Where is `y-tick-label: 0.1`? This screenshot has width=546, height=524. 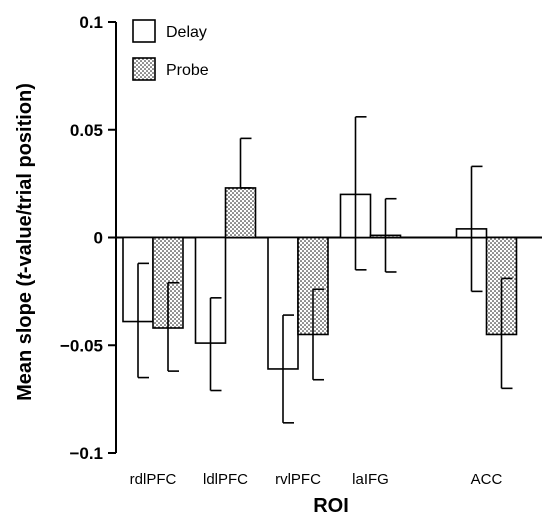
y-tick-label: 0.1 is located at coordinates (91, 22).